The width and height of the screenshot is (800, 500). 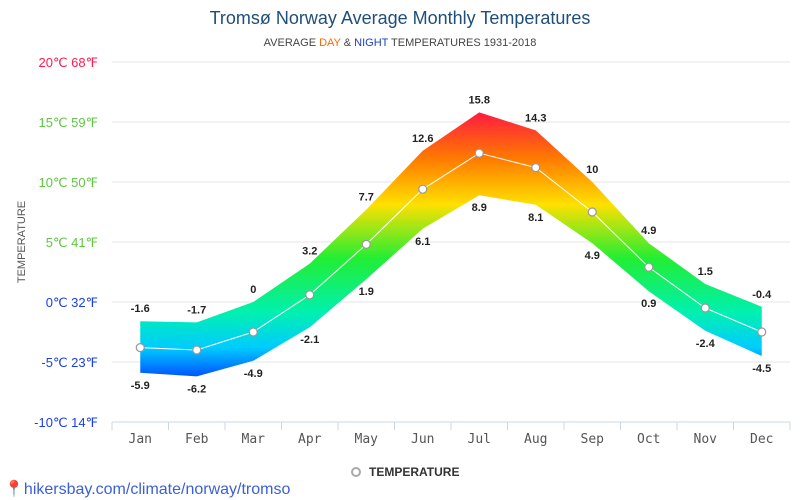 I want to click on night-data-label: 0.9, so click(x=648, y=304).